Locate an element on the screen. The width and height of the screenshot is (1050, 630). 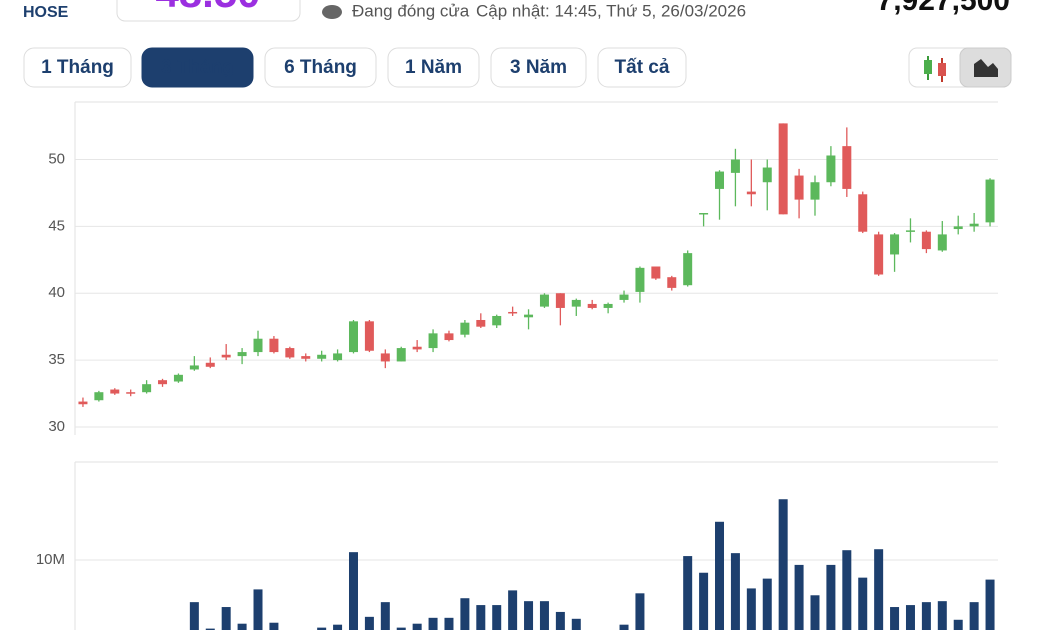
updated: Cập nhật: 14:45, Thứ 5, 26/03/2026 is located at coordinates (611, 10).